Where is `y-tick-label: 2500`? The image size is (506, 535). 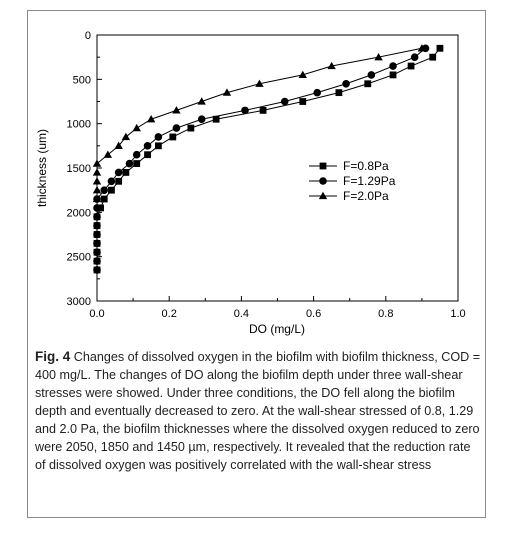 y-tick-label: 2500 is located at coordinates (79, 258).